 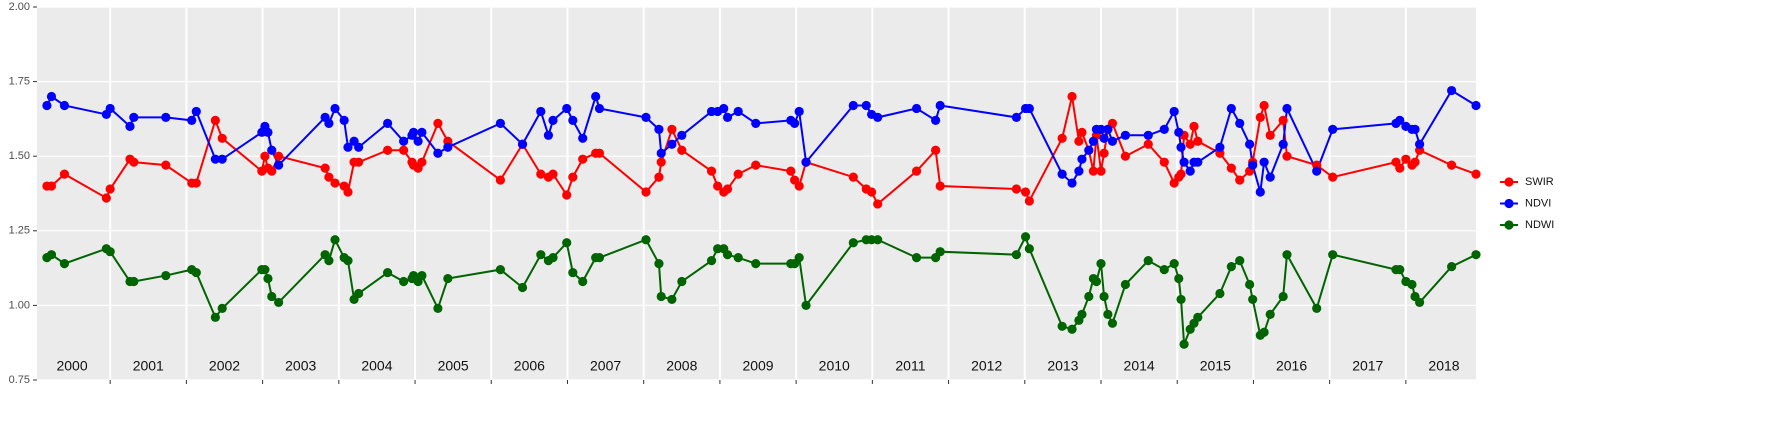 What do you see at coordinates (529, 366) in the screenshot?
I see `x-tick-label: 2006` at bounding box center [529, 366].